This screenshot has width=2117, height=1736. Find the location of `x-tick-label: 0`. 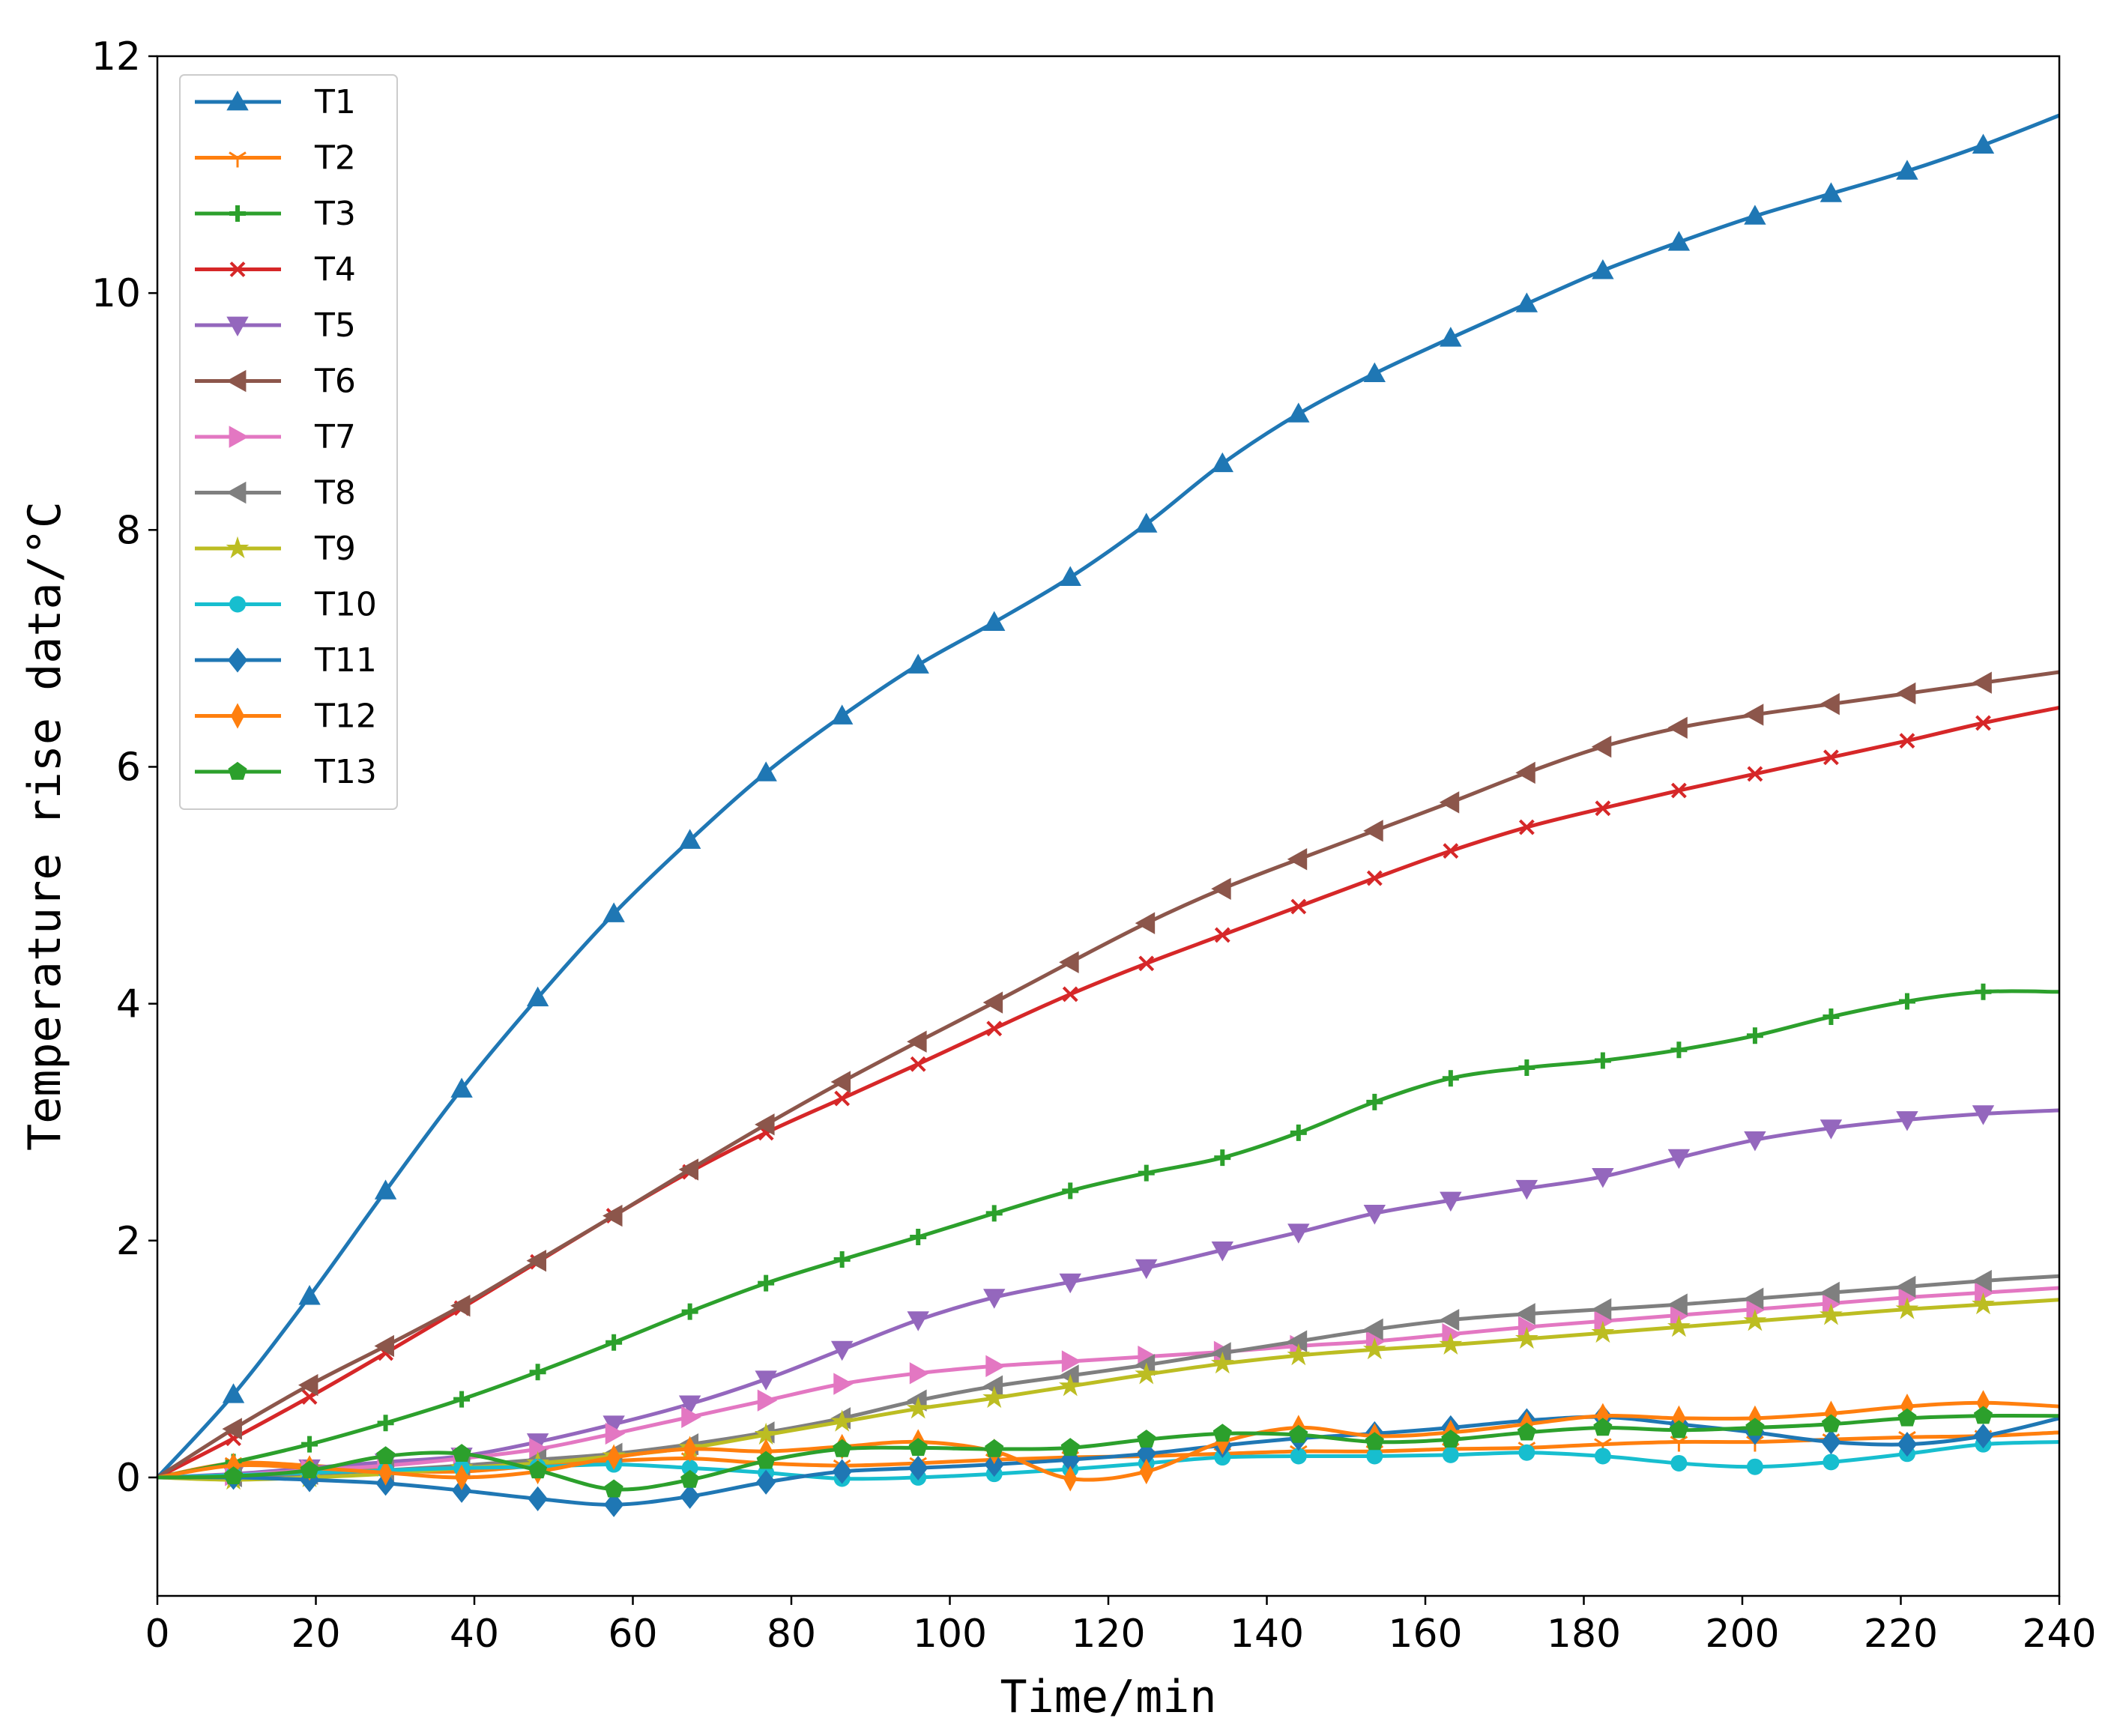

x-tick-label: 0 is located at coordinates (157, 1634).